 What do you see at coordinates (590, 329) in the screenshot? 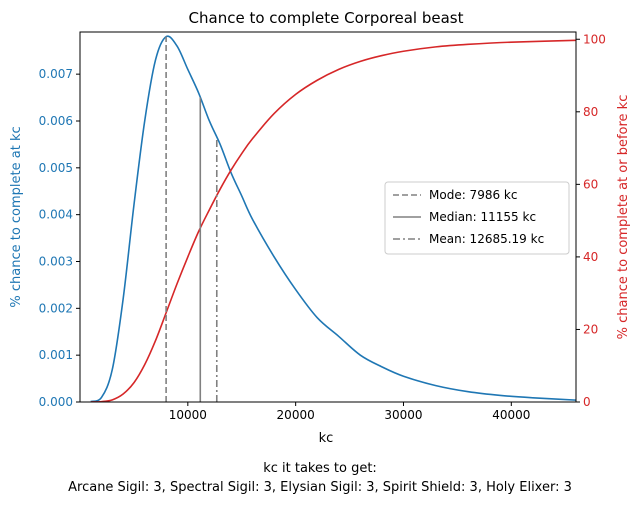
I see `y-right-tick-label: 20` at bounding box center [590, 329].